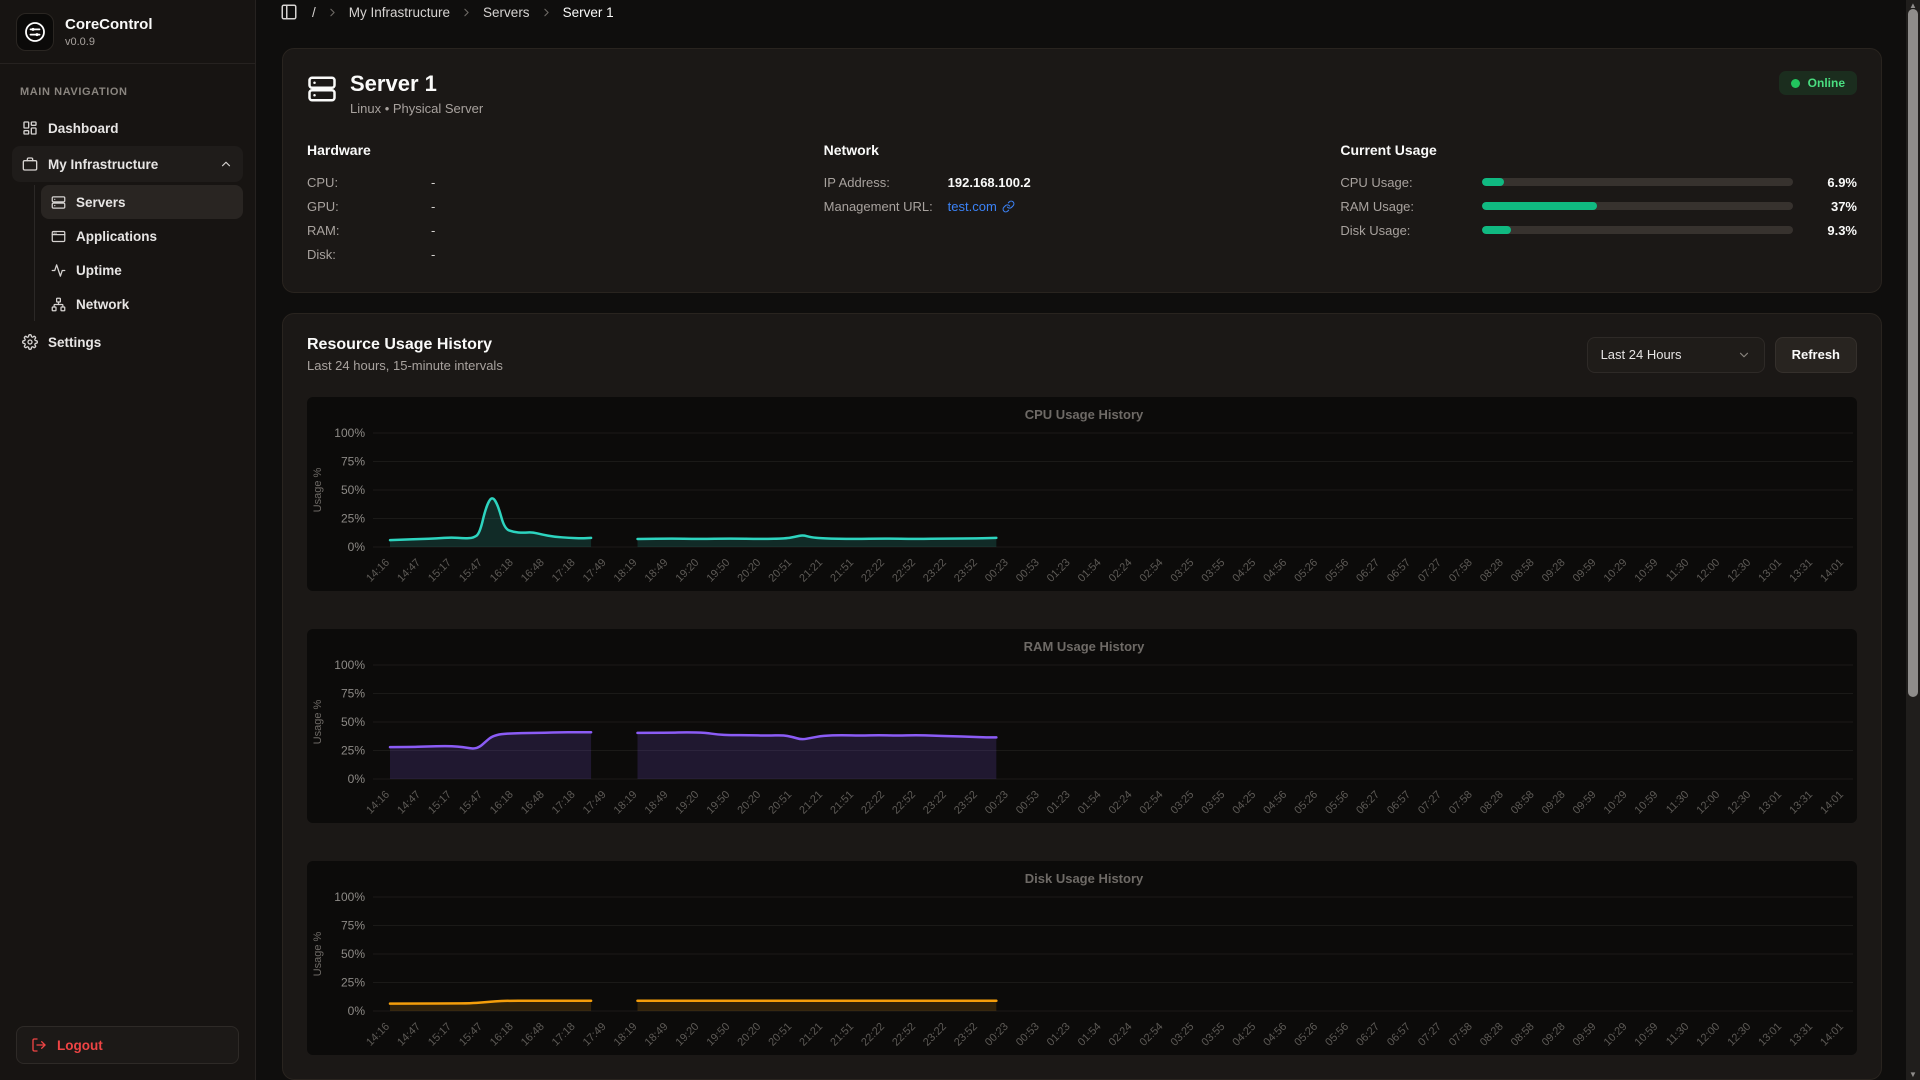 The image size is (1920, 1080). Describe the element at coordinates (142, 202) in the screenshot. I see `sidebar-item-servers: Servers` at that location.